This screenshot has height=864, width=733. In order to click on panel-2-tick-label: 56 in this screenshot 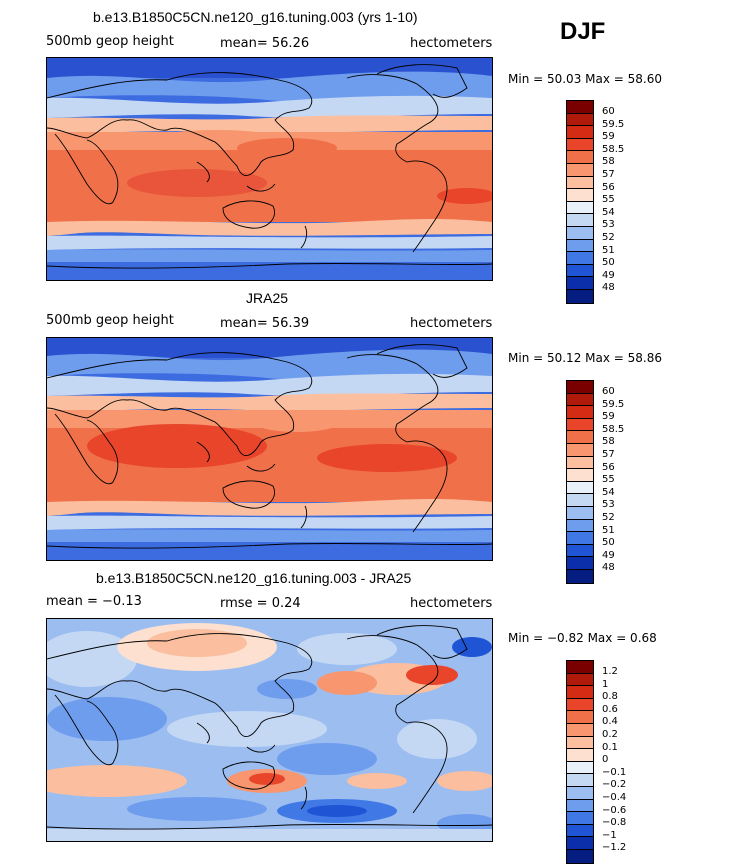, I will do `click(608, 467)`.